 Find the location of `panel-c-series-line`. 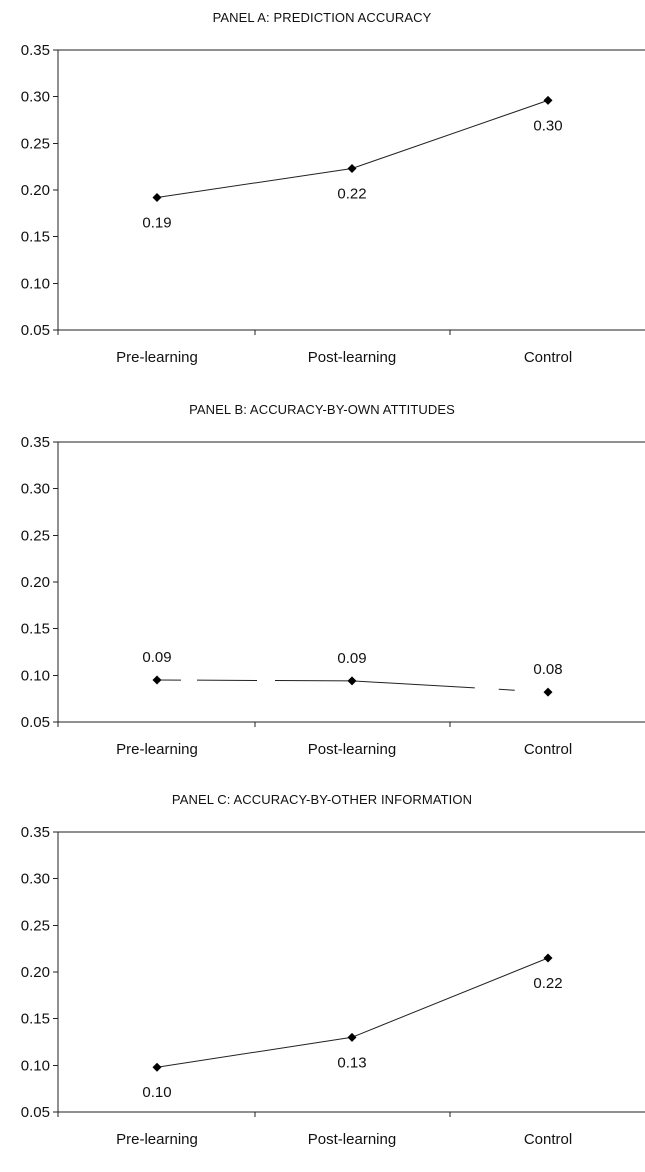

panel-c-series-line is located at coordinates (352, 1012).